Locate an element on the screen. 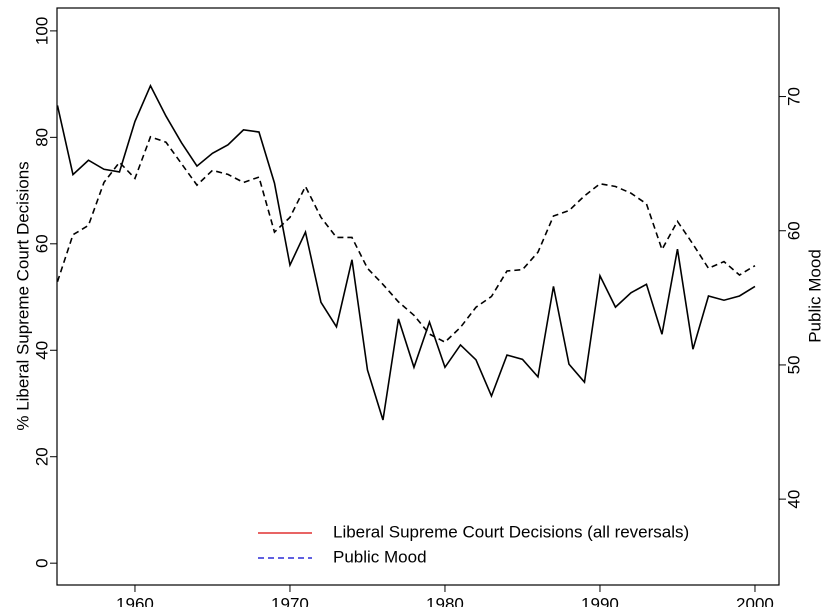 The width and height of the screenshot is (827, 612). y2-tick-label: 50 is located at coordinates (793, 364).